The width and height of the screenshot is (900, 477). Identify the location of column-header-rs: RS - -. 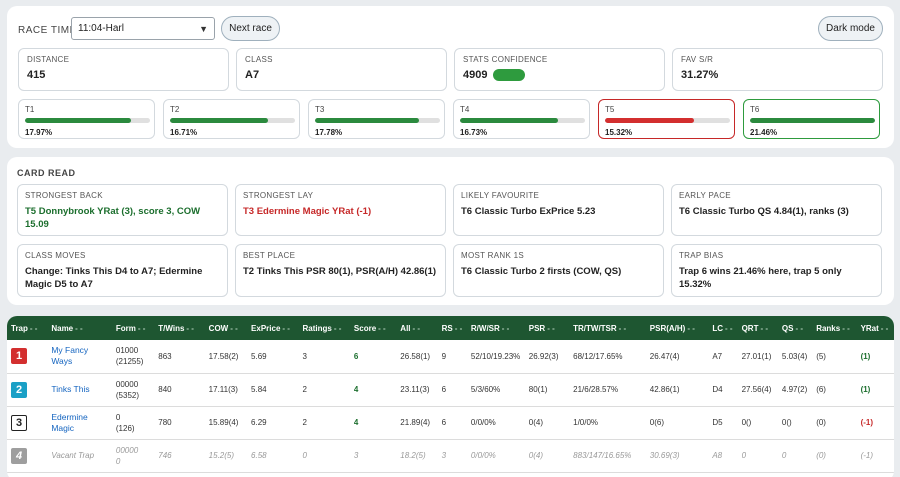
(452, 328).